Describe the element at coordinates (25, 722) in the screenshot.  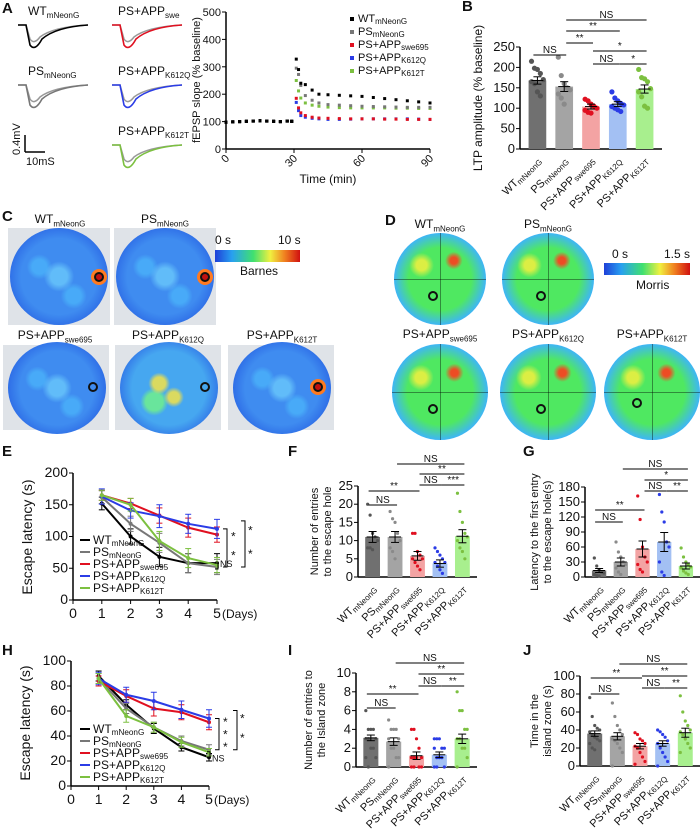
I see `y-axis-label: Escape latency (s)` at that location.